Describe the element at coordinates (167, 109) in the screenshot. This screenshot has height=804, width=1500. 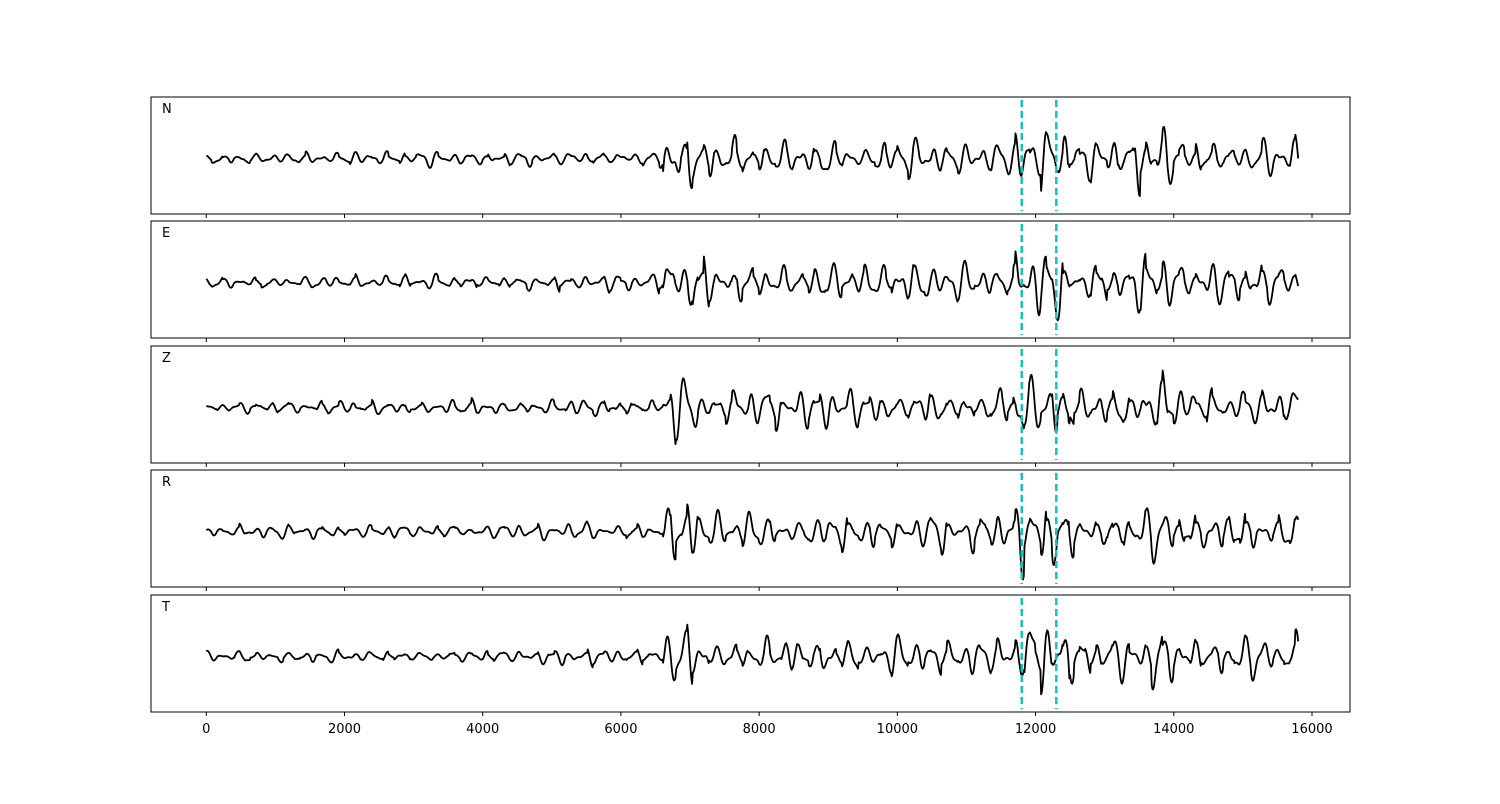
I see `channel-label-n: N` at that location.